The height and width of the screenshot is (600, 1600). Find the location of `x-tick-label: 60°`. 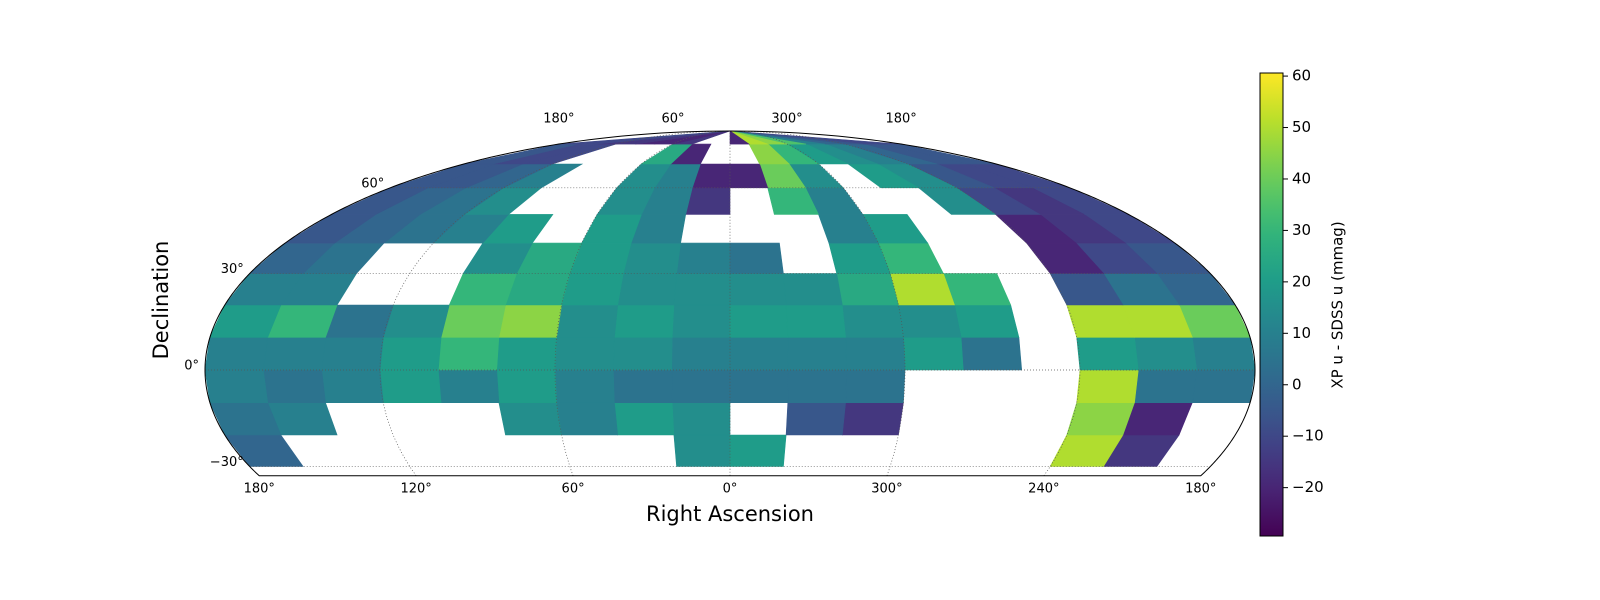

x-tick-label: 60° is located at coordinates (573, 488).